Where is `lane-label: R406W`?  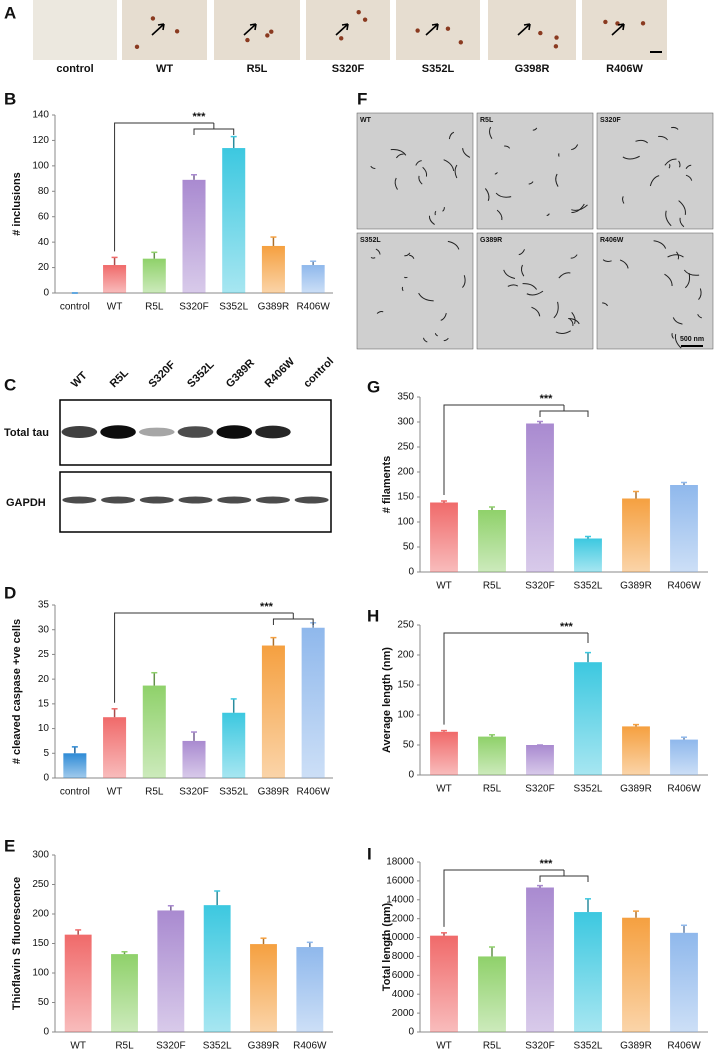
lane-label: R406W is located at coordinates (280, 372).